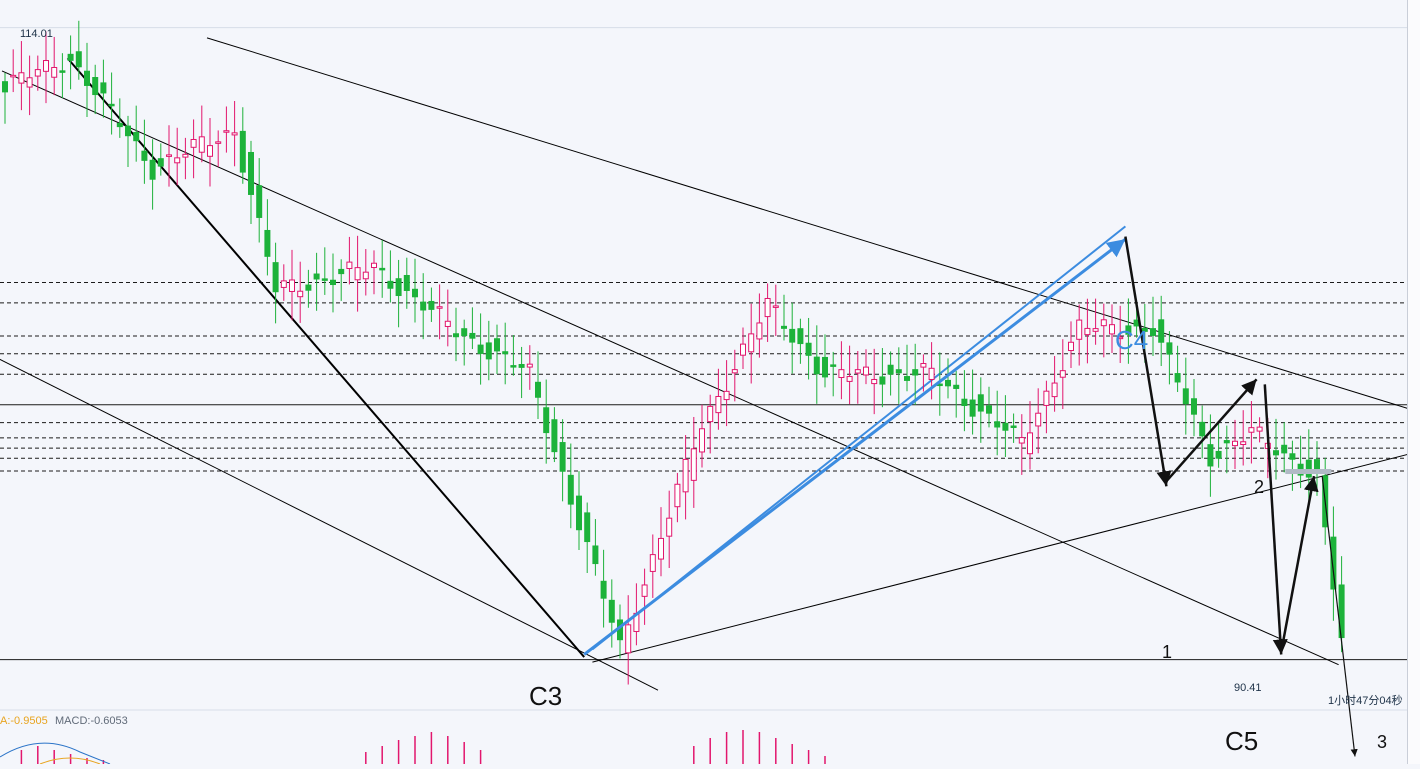 The image size is (1420, 769). I want to click on wave-label-3: 3, so click(1382, 742).